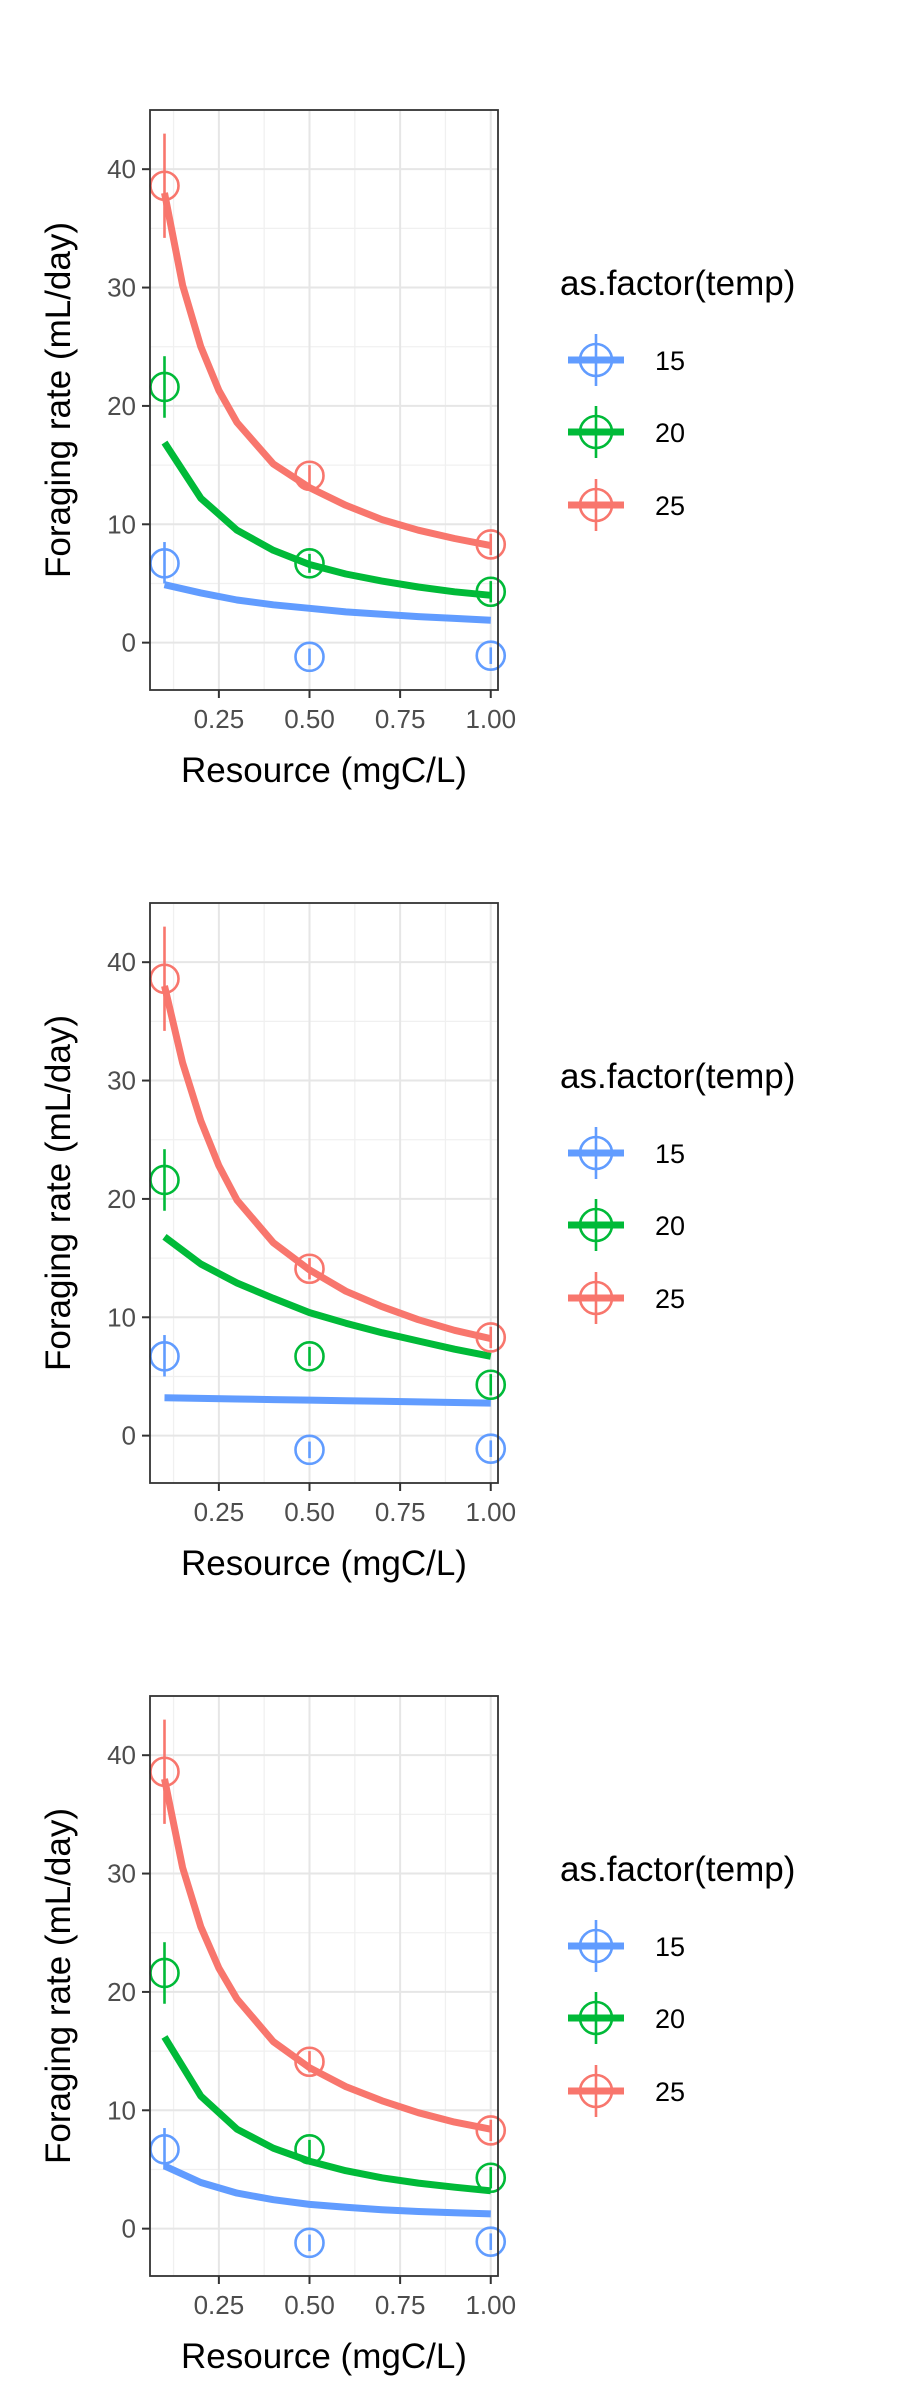 The image size is (900, 2400). I want to click on legend-label-2-2: 25, so click(670, 1299).